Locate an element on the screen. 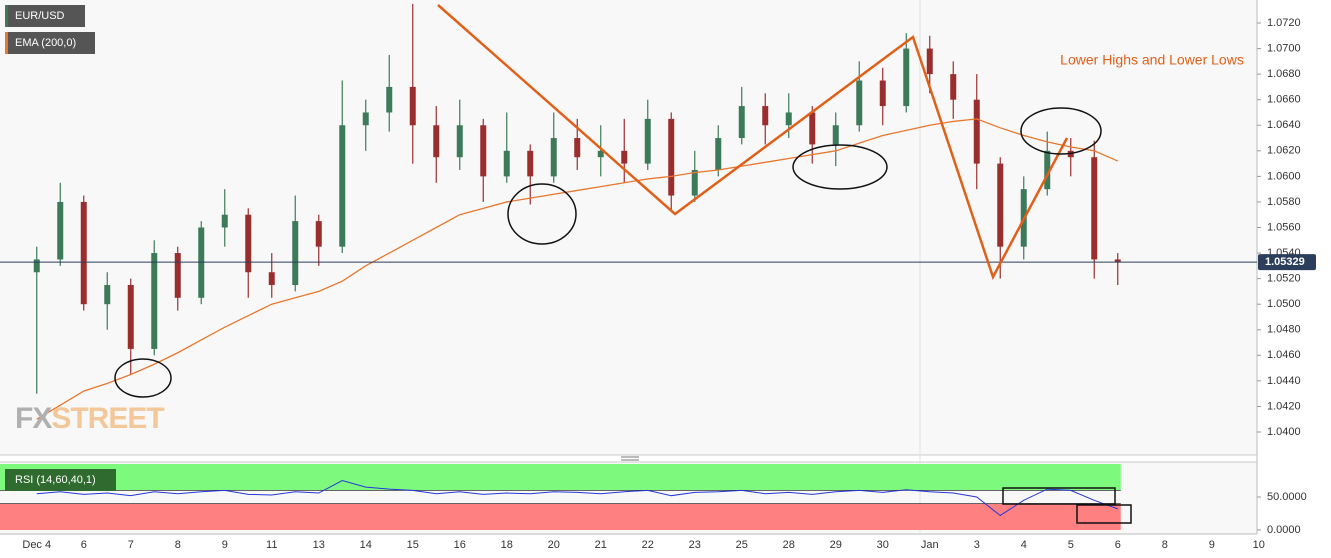 The height and width of the screenshot is (558, 1331). watermark-street: STREET is located at coordinates (107, 418).